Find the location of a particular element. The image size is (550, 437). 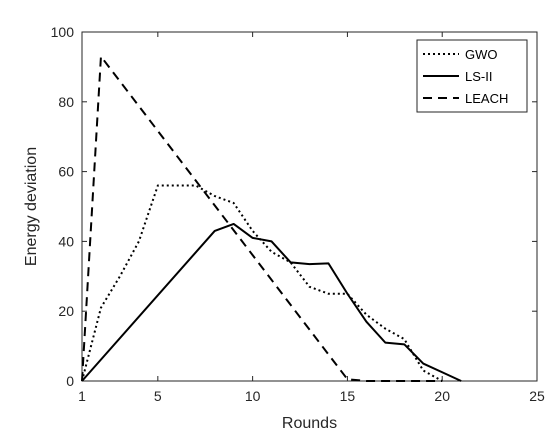

x-tick-label: 20 is located at coordinates (442, 396).